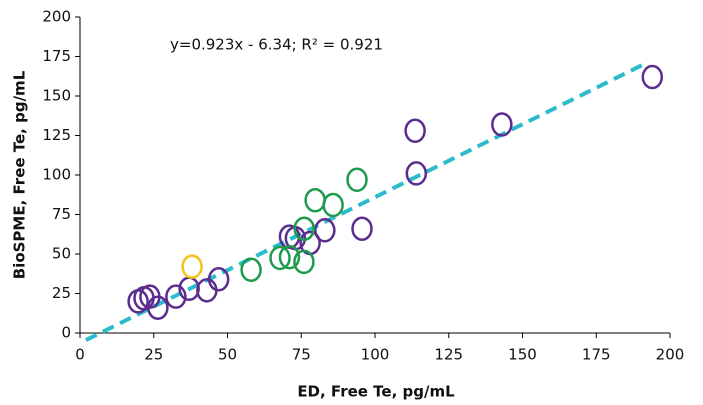  Describe the element at coordinates (227, 355) in the screenshot. I see `x-tick-label: 50` at that location.